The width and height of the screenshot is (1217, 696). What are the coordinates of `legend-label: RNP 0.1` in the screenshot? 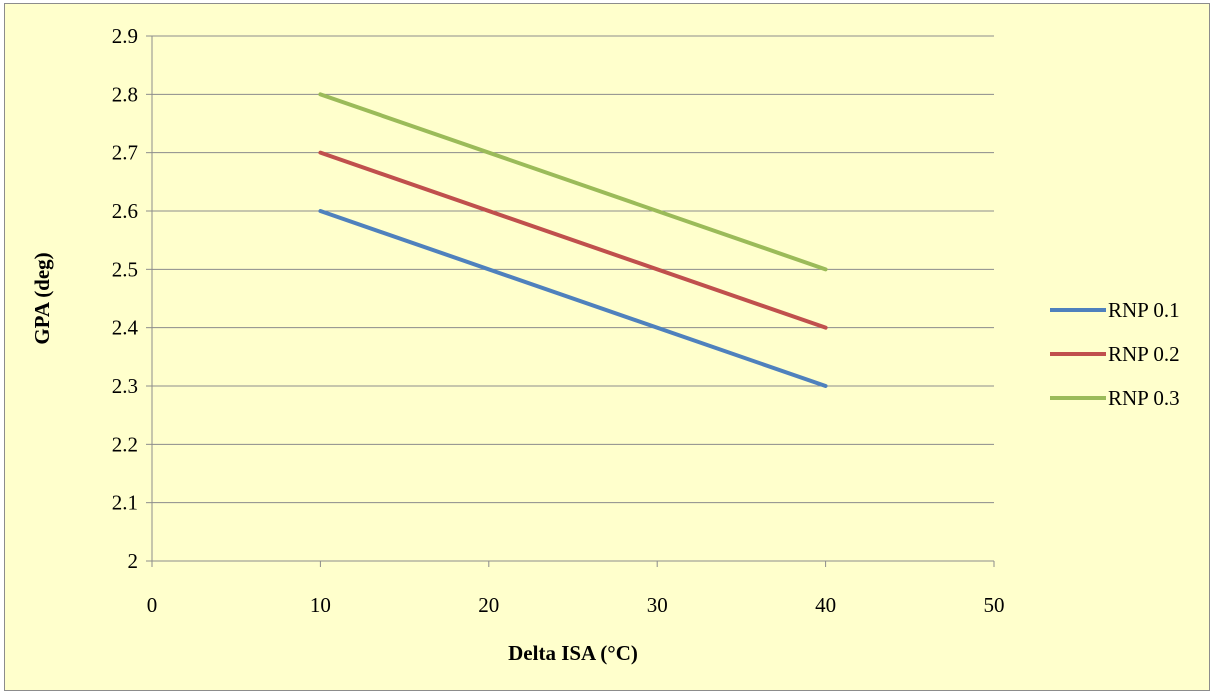 It's located at (1144, 310).